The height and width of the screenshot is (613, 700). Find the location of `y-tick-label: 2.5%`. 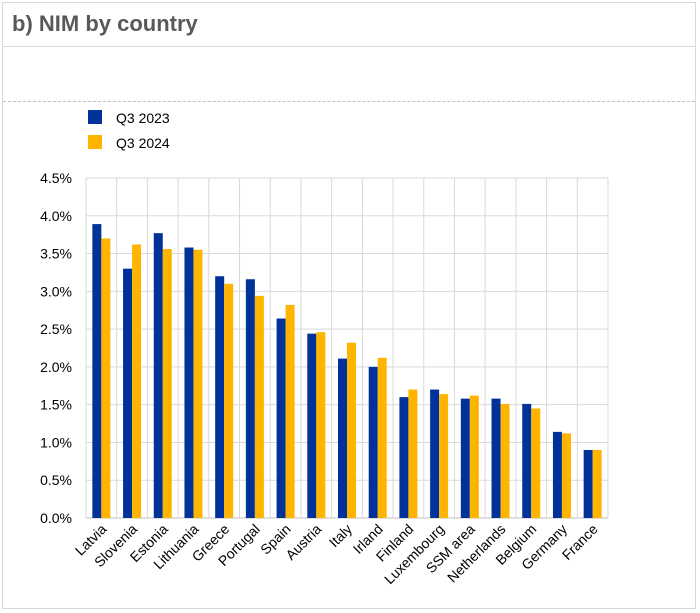

y-tick-label: 2.5% is located at coordinates (56, 329).